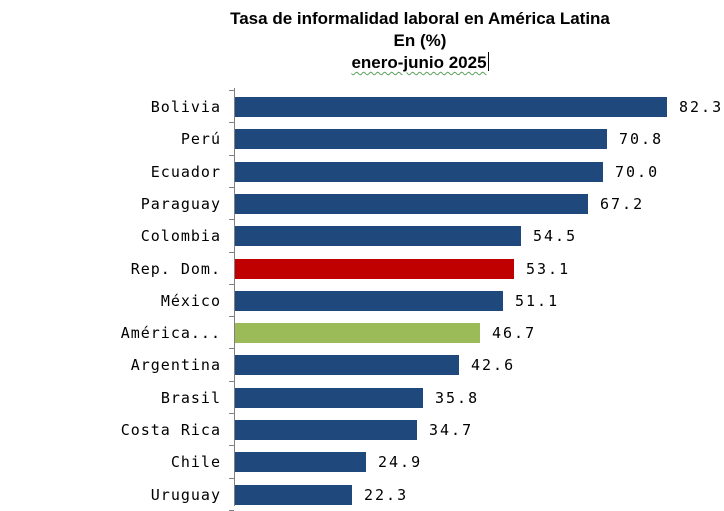 This screenshot has height=511, width=724. Describe the element at coordinates (180, 236) in the screenshot. I see `category-label: Colombia` at that location.